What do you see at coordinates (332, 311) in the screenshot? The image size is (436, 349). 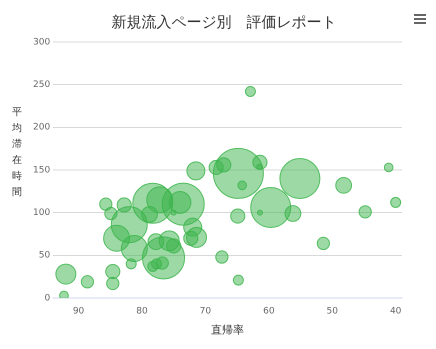 I see `x-tick-label: 50` at bounding box center [332, 311].